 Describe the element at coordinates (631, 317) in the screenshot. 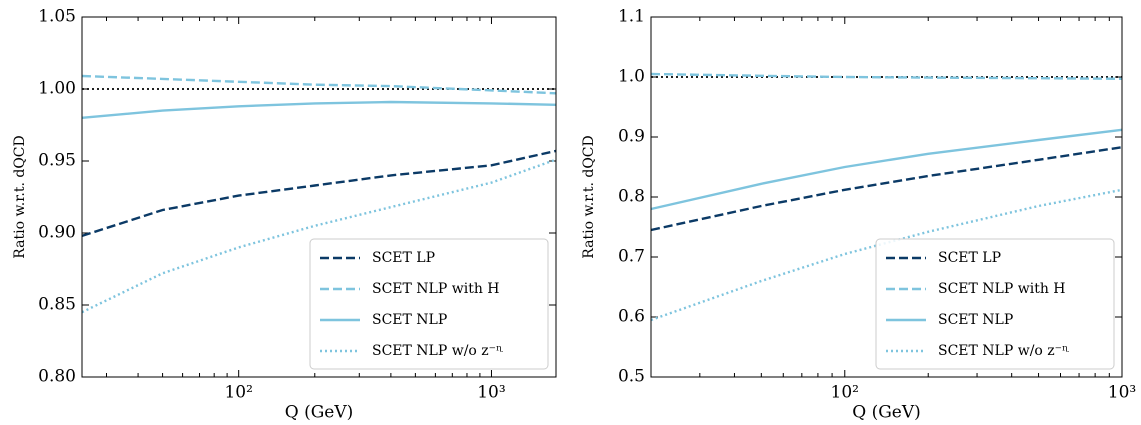

I see `y-tick-label: 0.6` at that location.